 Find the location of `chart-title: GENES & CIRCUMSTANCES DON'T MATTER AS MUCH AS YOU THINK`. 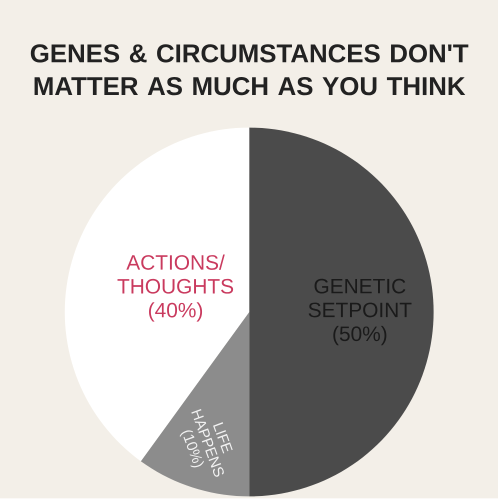

chart-title: GENES & CIRCUMSTANCES DON'T MATTER AS MUCH AS YOU THINK is located at coordinates (249, 70).